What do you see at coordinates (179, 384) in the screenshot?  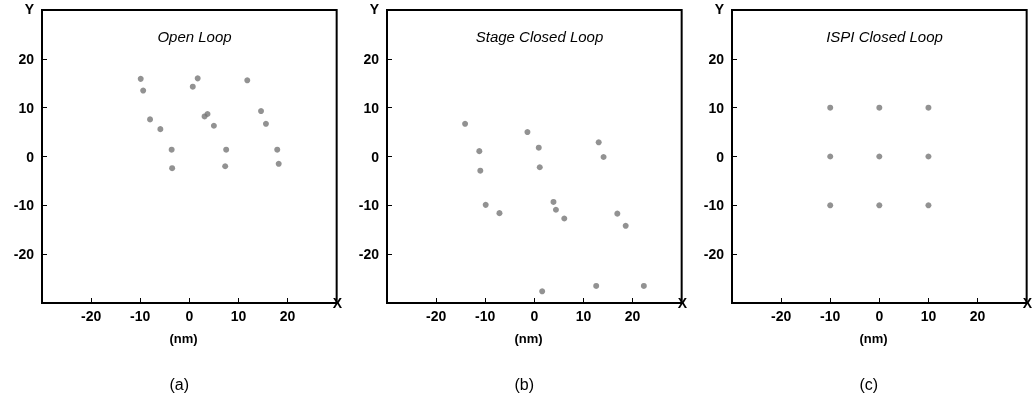 I see `text: (a)` at bounding box center [179, 384].